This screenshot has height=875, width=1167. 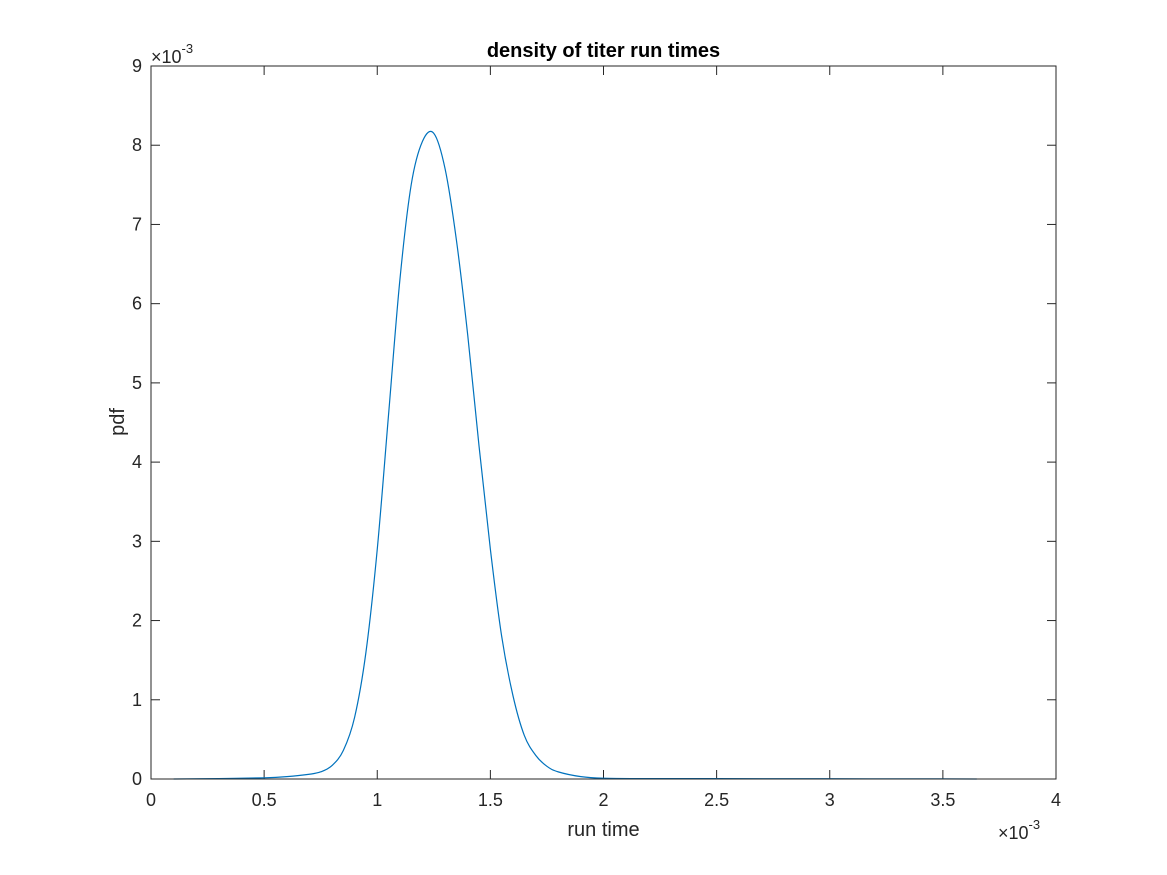 I want to click on y-tick-label: 8, so click(x=137, y=145).